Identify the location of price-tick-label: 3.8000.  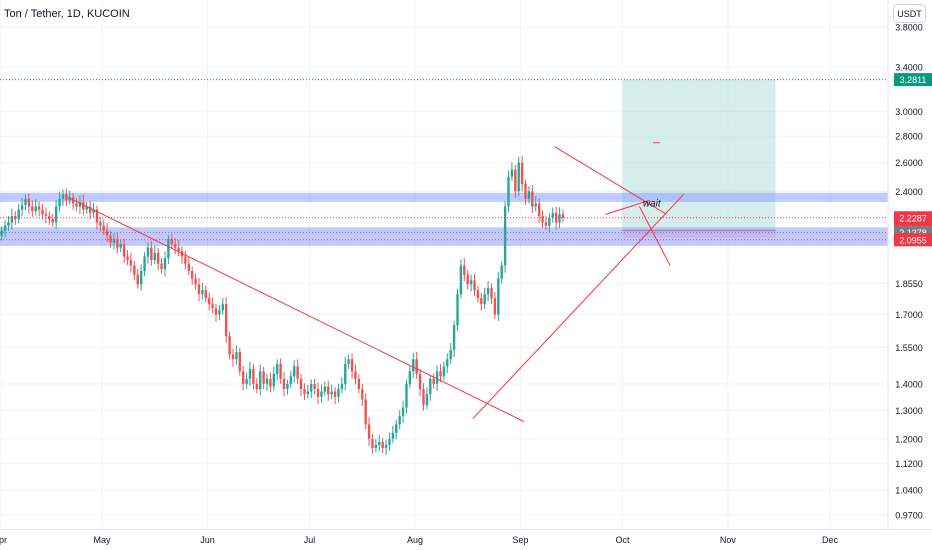
(909, 28).